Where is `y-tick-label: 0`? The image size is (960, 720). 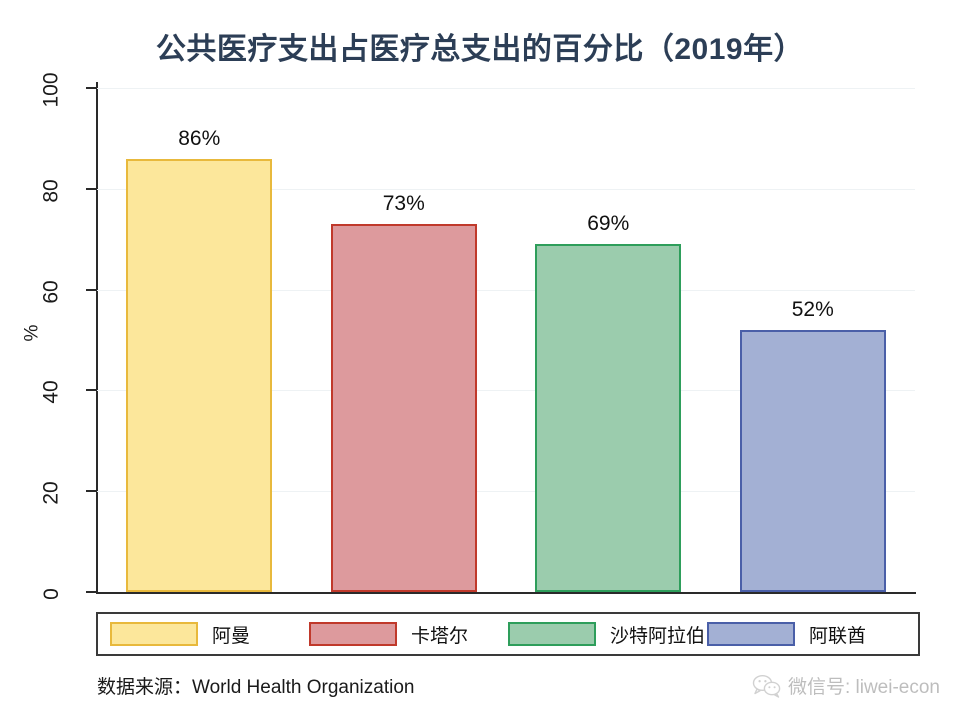
y-tick-label: 0 is located at coordinates (52, 592).